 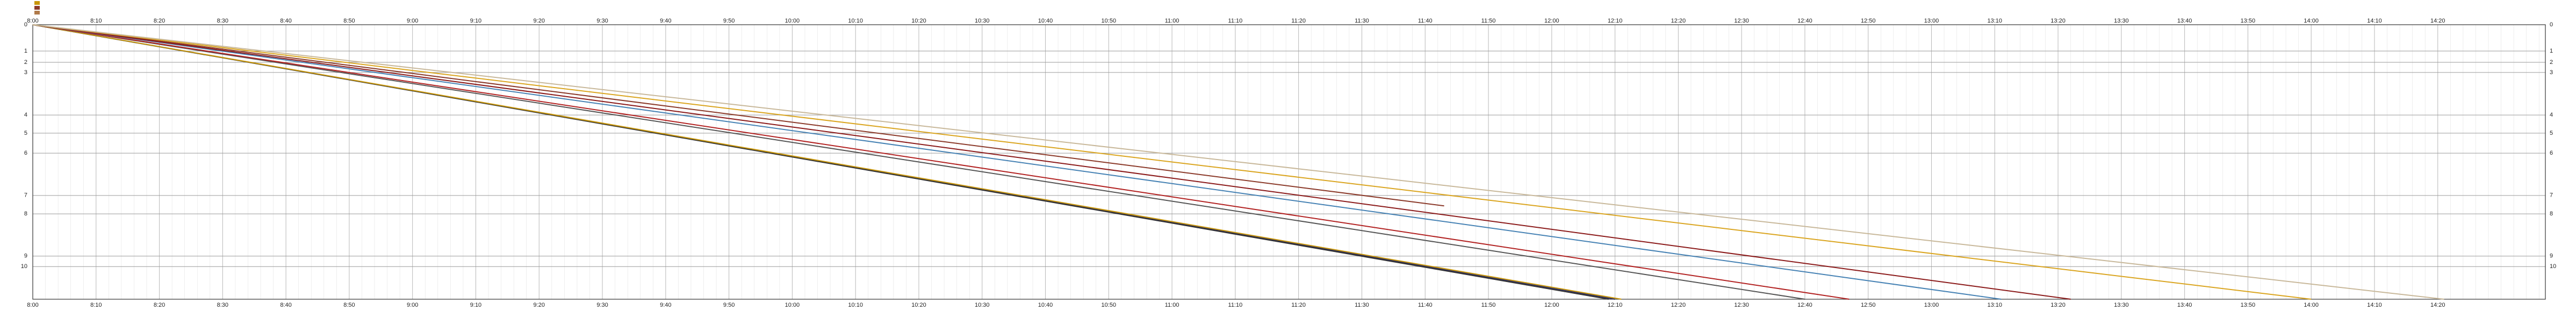 What do you see at coordinates (982, 21) in the screenshot?
I see `x-tick-label-top: 10:30` at bounding box center [982, 21].